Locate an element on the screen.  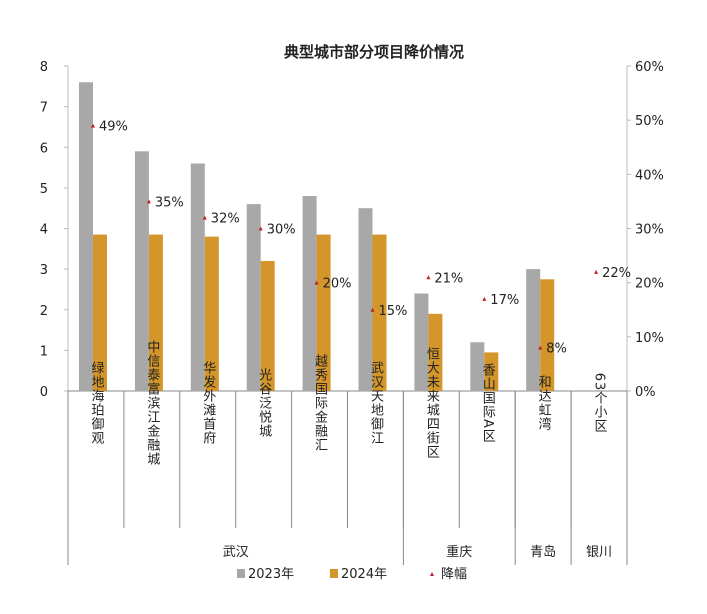
y-tick-label: 8 is located at coordinates (44, 67).